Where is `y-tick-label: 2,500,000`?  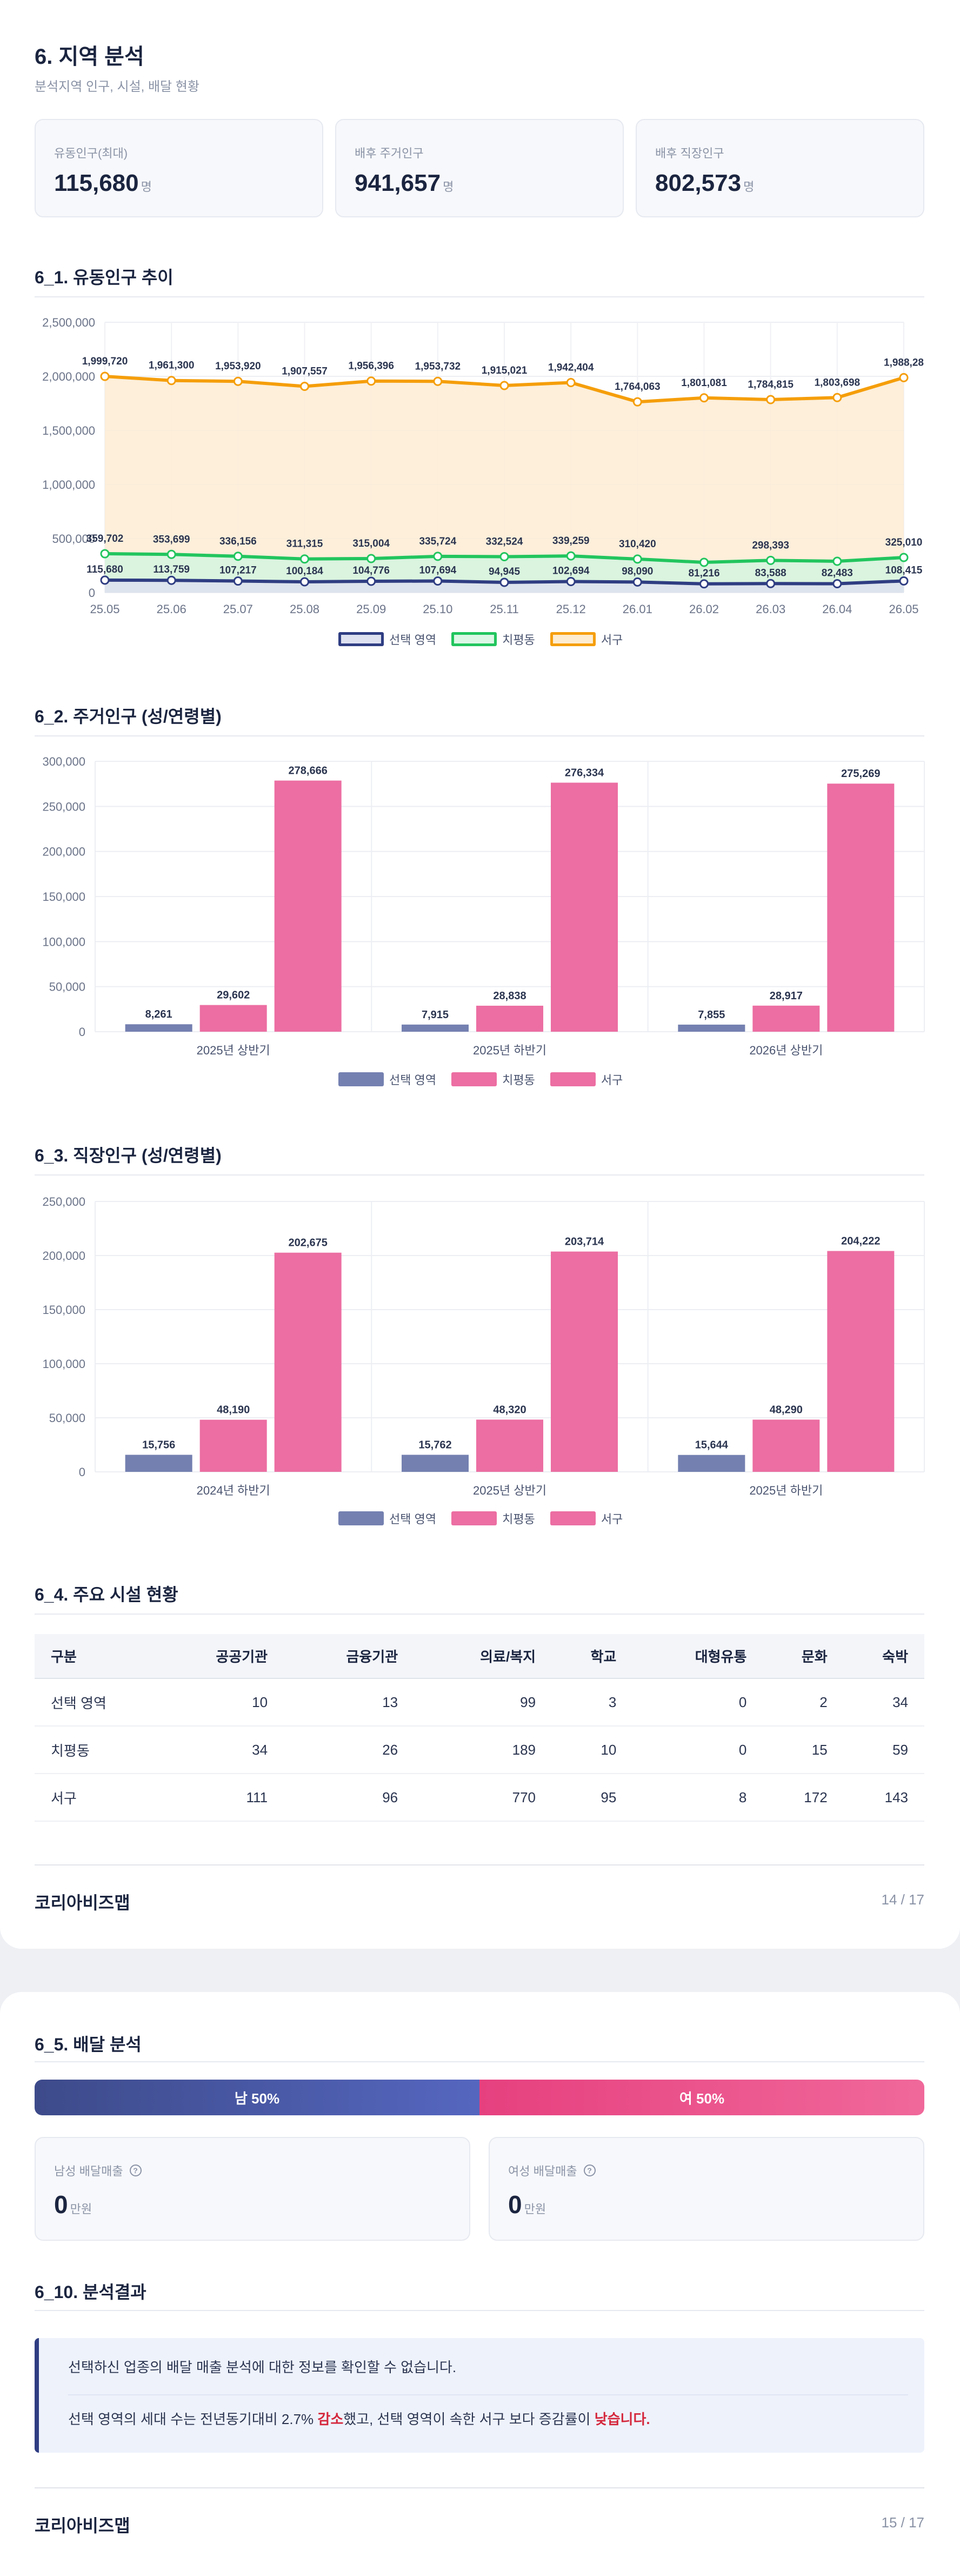 y-tick-label: 2,500,000 is located at coordinates (69, 322).